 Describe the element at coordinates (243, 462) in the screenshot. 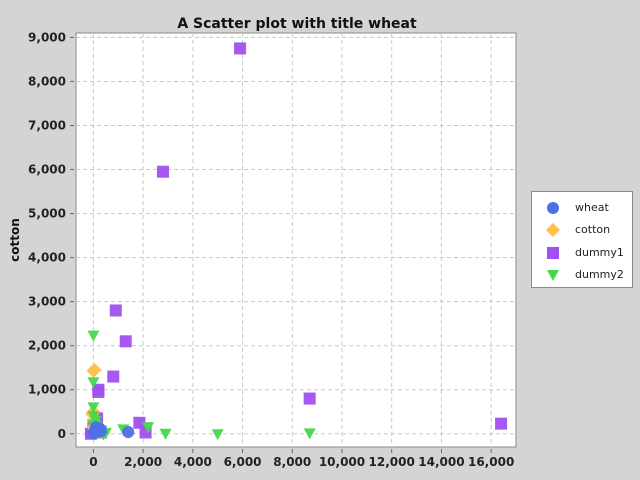

I see `x-tick-label: 6,000` at that location.